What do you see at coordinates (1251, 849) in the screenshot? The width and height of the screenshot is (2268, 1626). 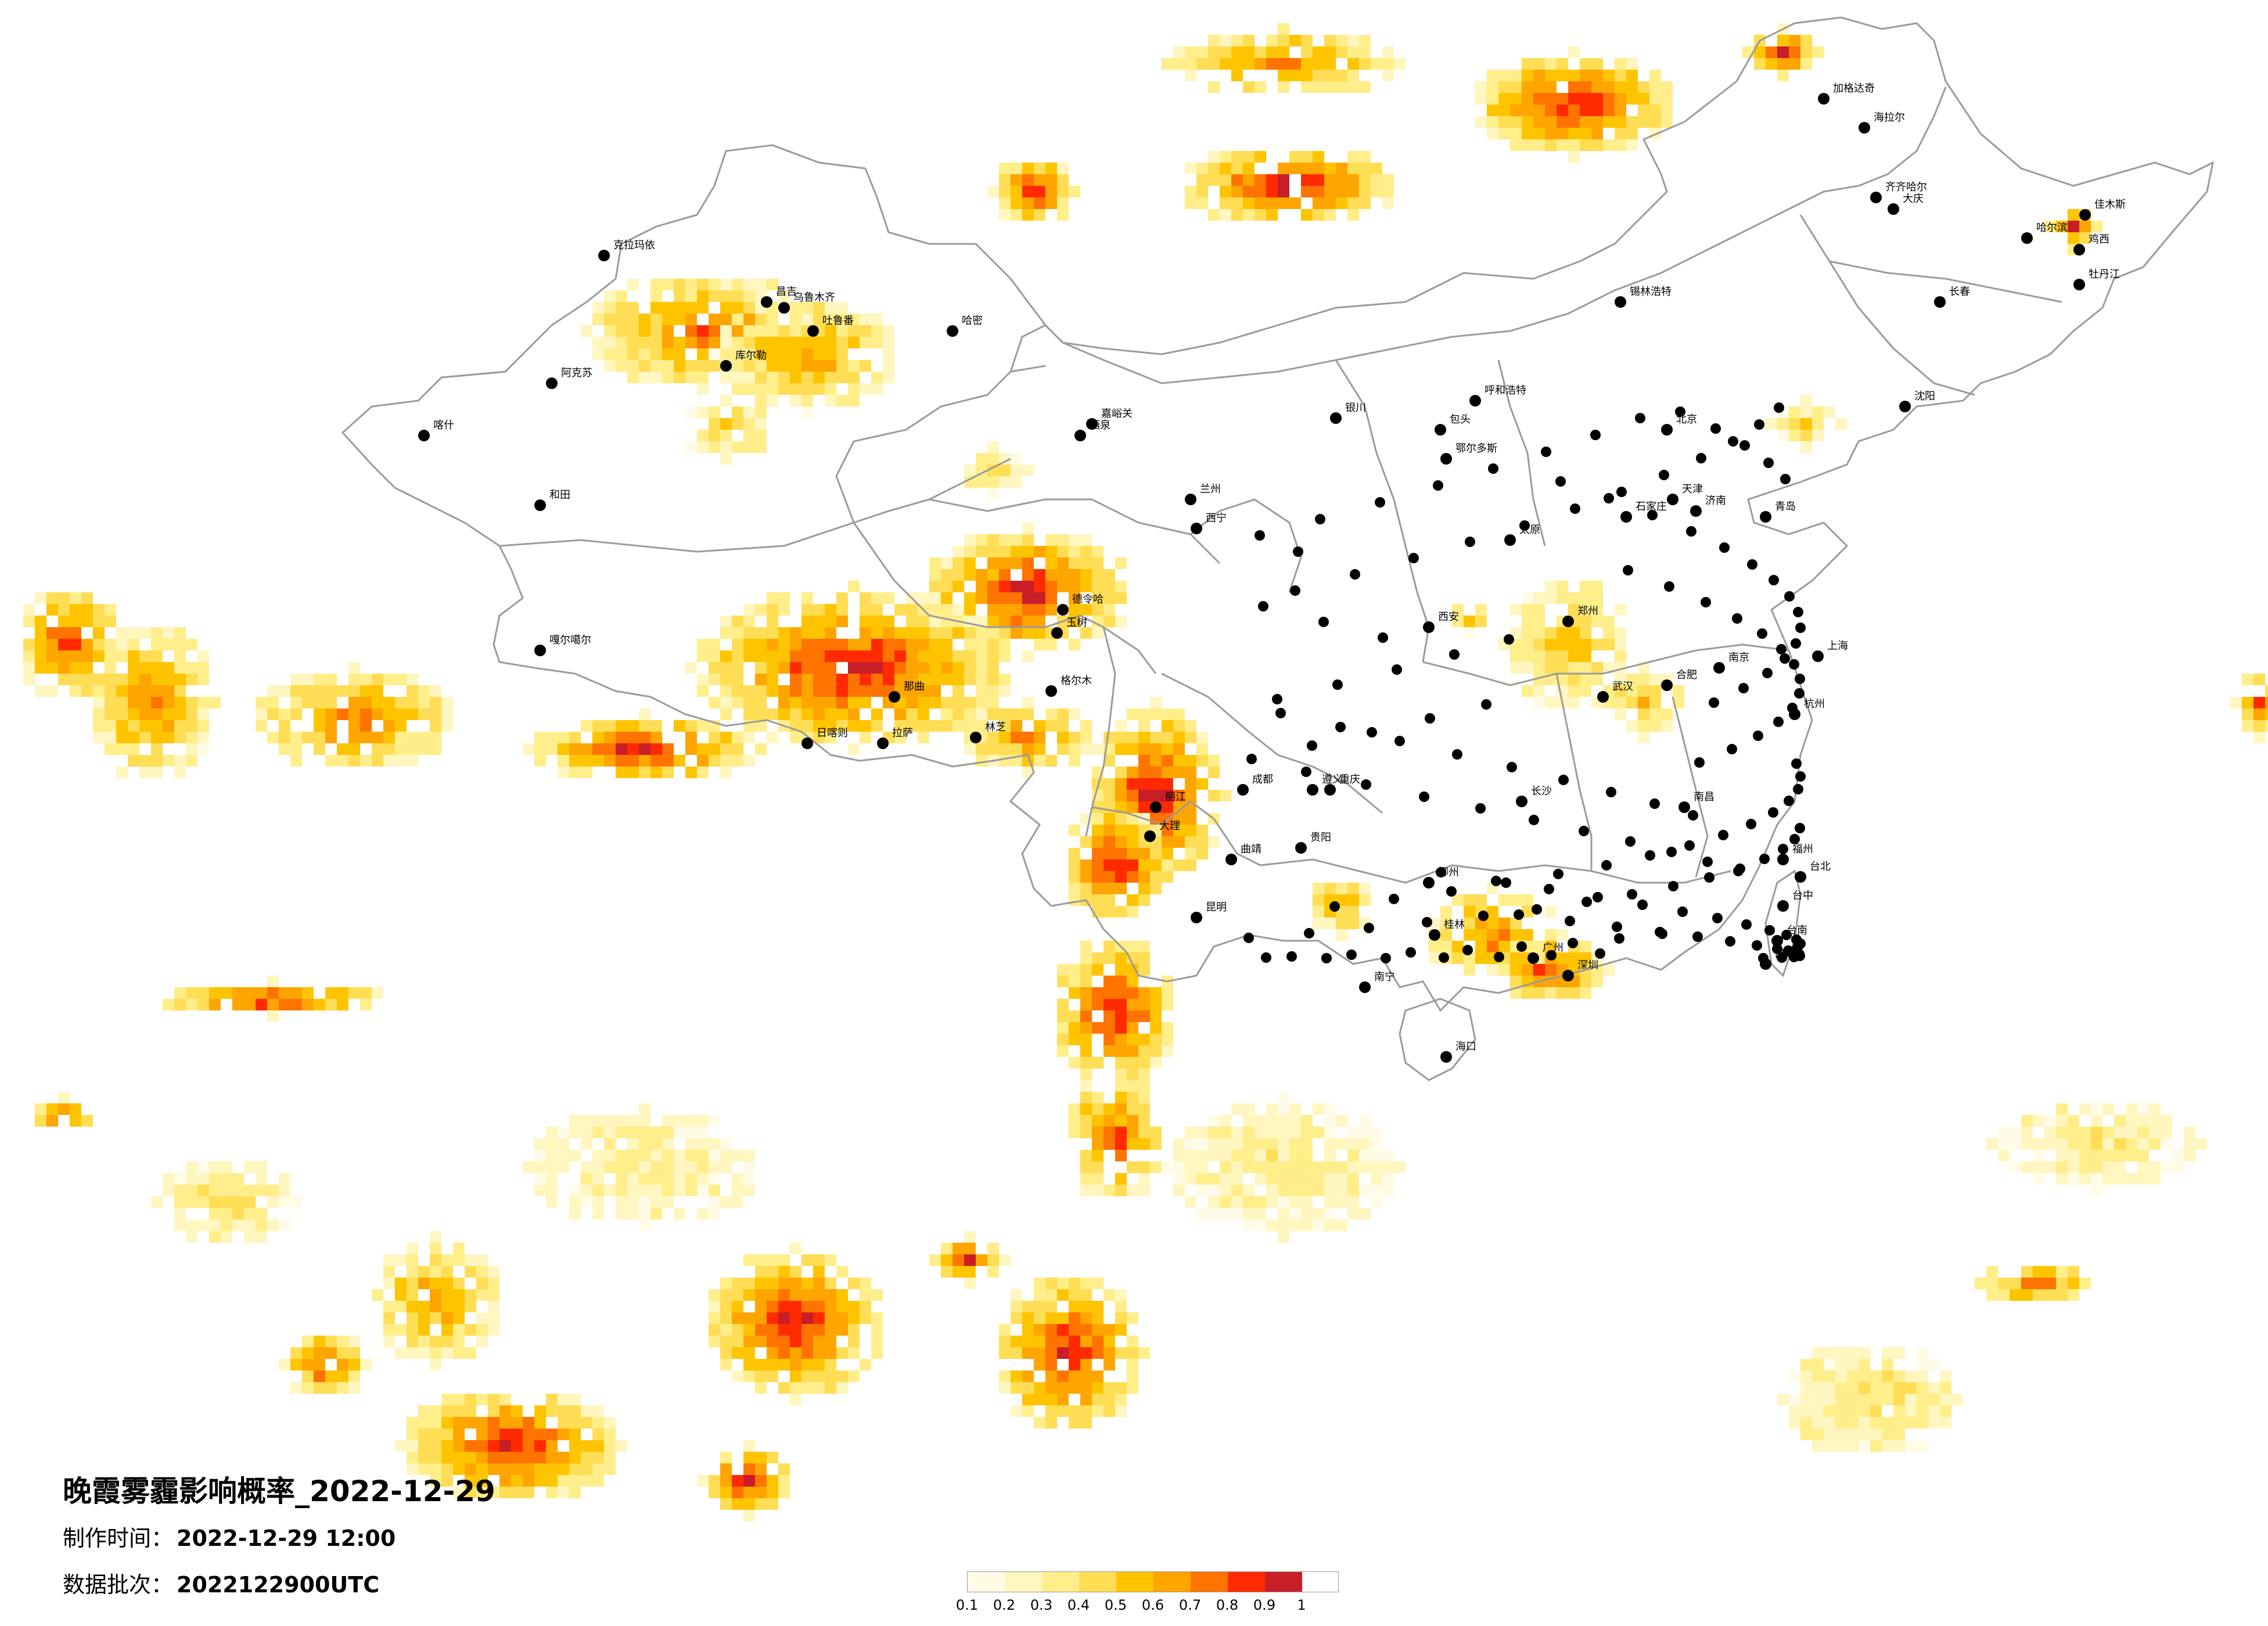 I see `city-label: 曲靖` at bounding box center [1251, 849].